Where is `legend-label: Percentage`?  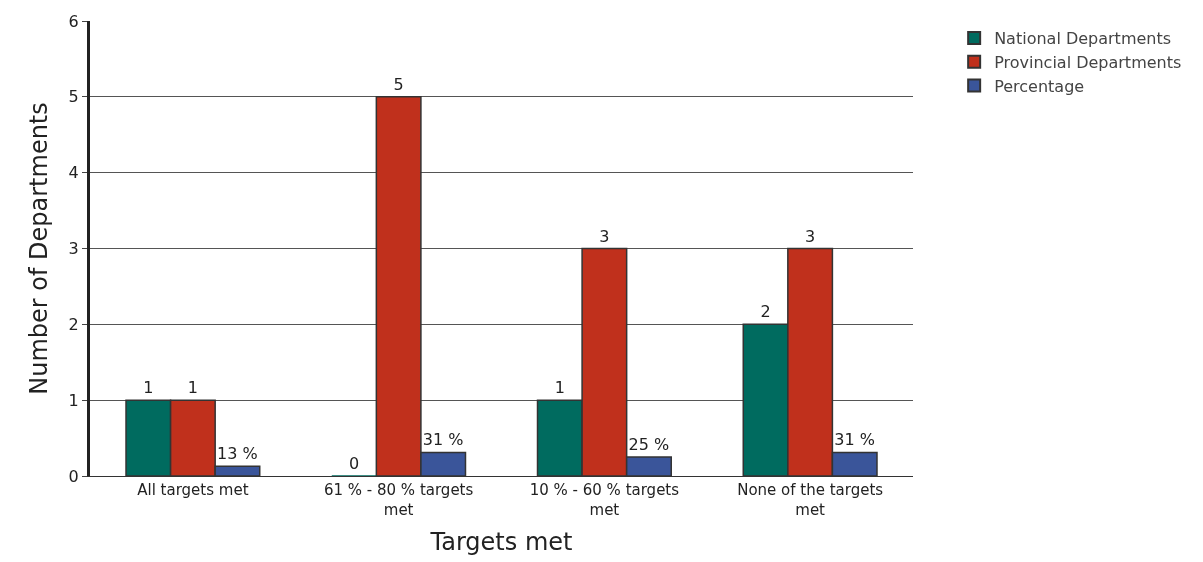
legend-label: Percentage is located at coordinates (1039, 86).